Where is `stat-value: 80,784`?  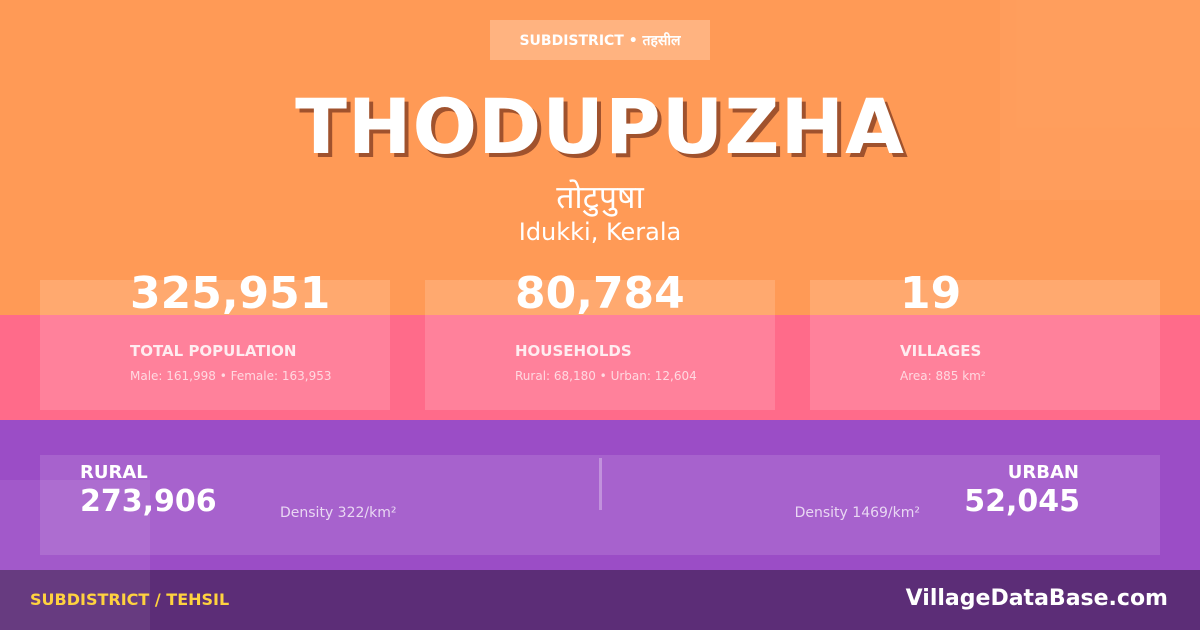 stat-value: 80,784 is located at coordinates (600, 293).